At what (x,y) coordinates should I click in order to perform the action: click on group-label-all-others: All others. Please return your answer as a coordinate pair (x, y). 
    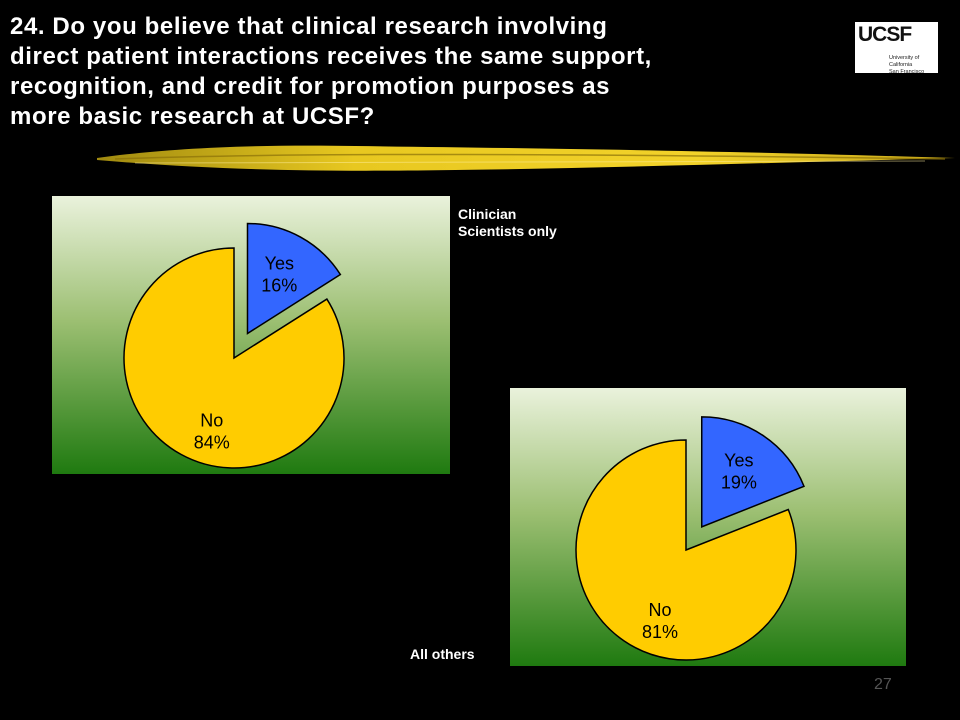
    Looking at the image, I should click on (442, 654).